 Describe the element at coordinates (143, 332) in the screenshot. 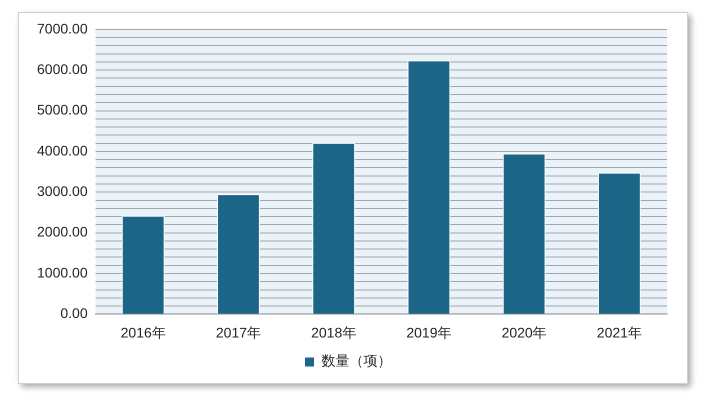

I see `x-tick-label: 2016年` at that location.